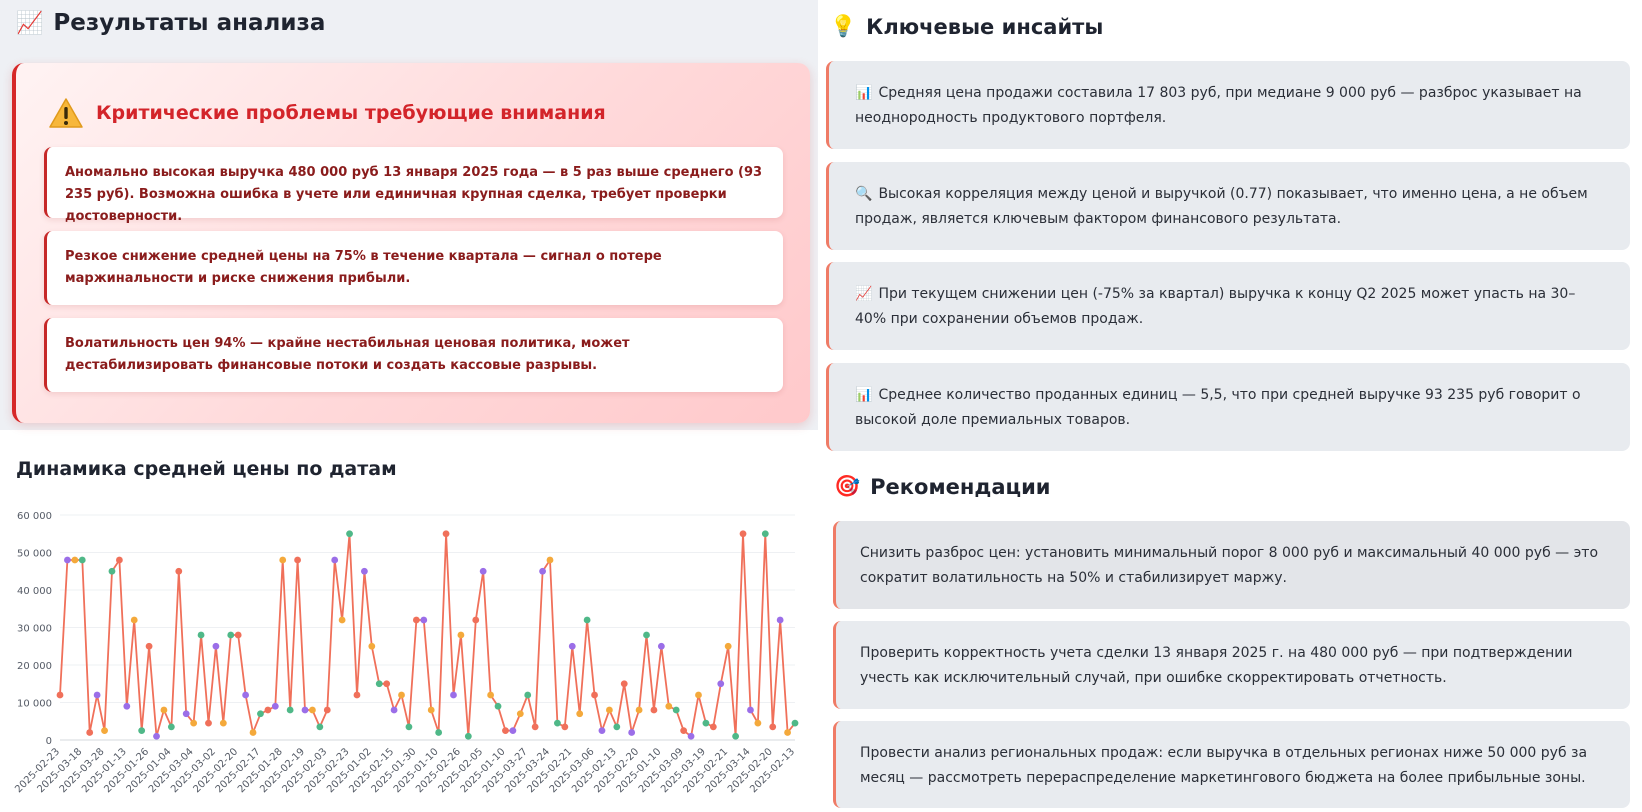 The width and height of the screenshot is (1642, 812). I want to click on insights-header: 💡 Ключевые инсайты, so click(966, 26).